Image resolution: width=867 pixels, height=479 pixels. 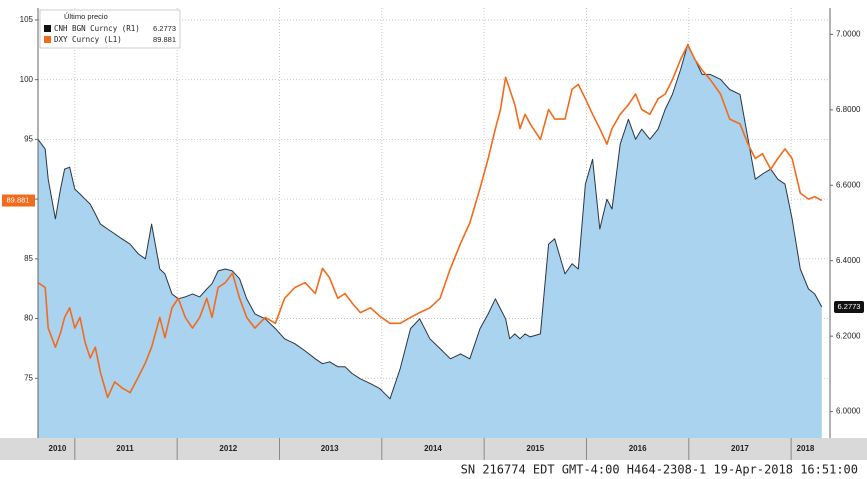 I want to click on legend-label: DXY Curncy (L1), so click(x=88, y=39).